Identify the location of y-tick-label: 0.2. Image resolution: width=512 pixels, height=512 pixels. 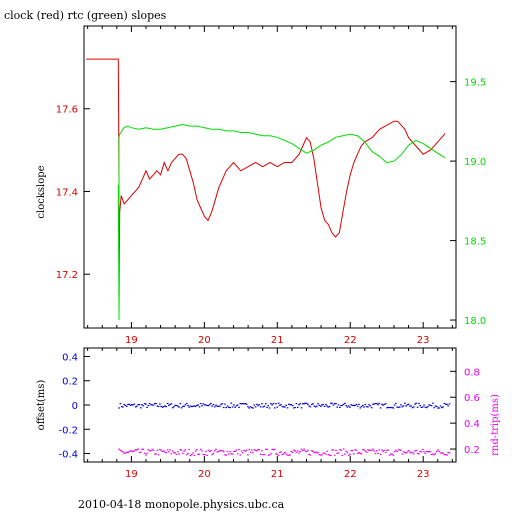
(70, 382).